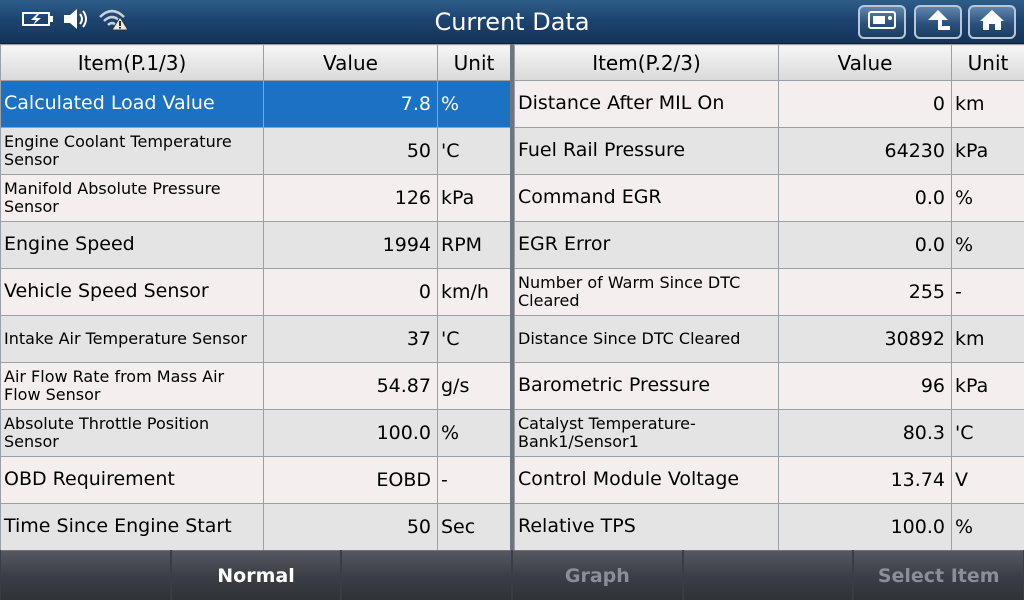 The height and width of the screenshot is (600, 1024). I want to click on page-title: Current Data, so click(512, 22).